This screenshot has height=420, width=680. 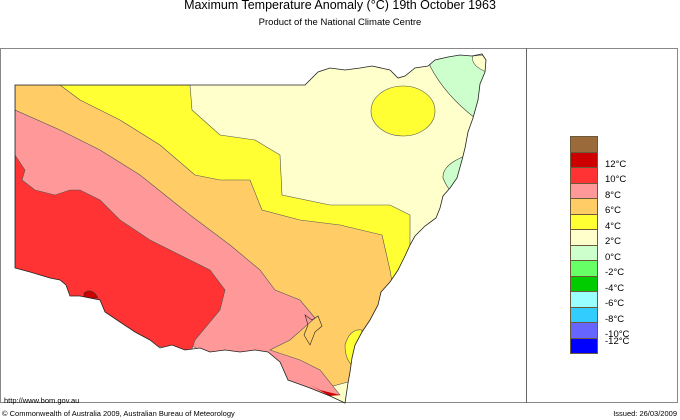 I want to click on legend-swatch: -4°C, so click(x=597, y=284).